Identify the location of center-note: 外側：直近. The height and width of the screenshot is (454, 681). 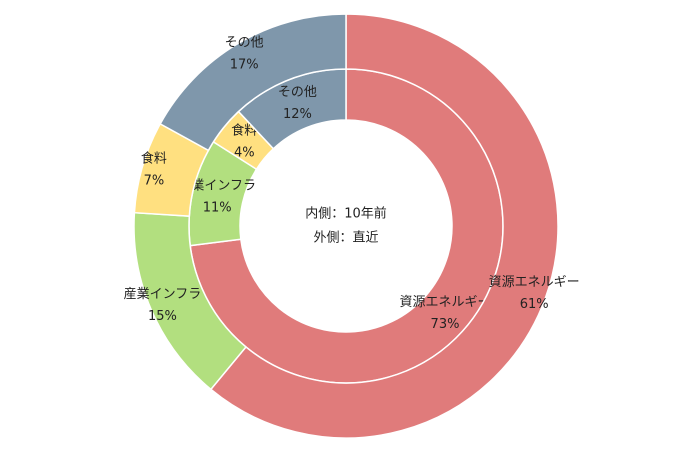
(345, 238).